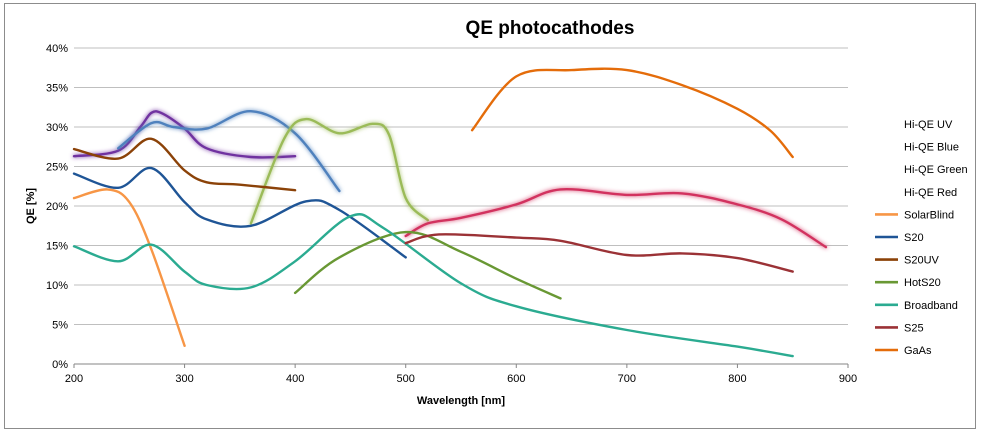 This screenshot has width=982, height=434. I want to click on x-tick-label: 600, so click(516, 379).